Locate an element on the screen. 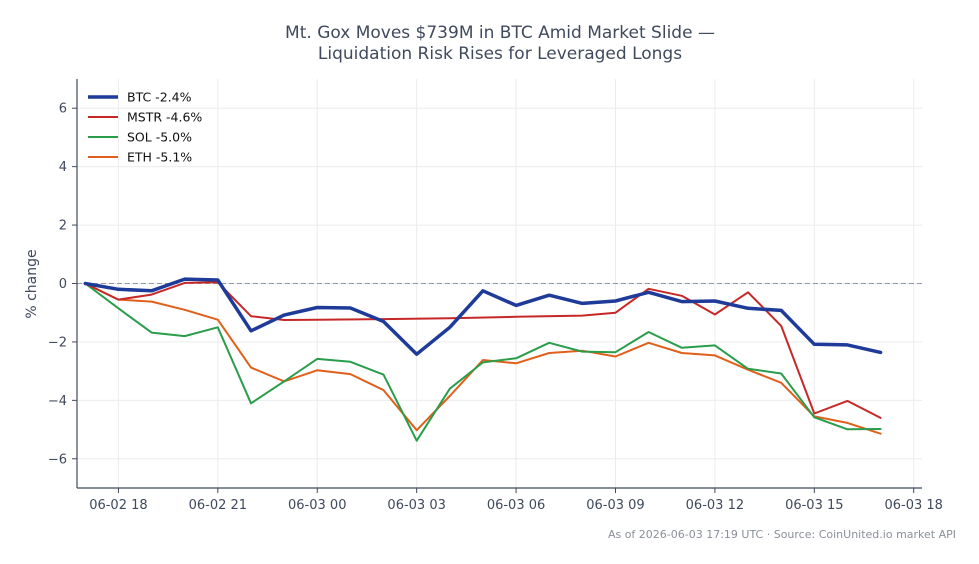 The width and height of the screenshot is (979, 564). x-tick-label: 06-02 18 is located at coordinates (118, 505).